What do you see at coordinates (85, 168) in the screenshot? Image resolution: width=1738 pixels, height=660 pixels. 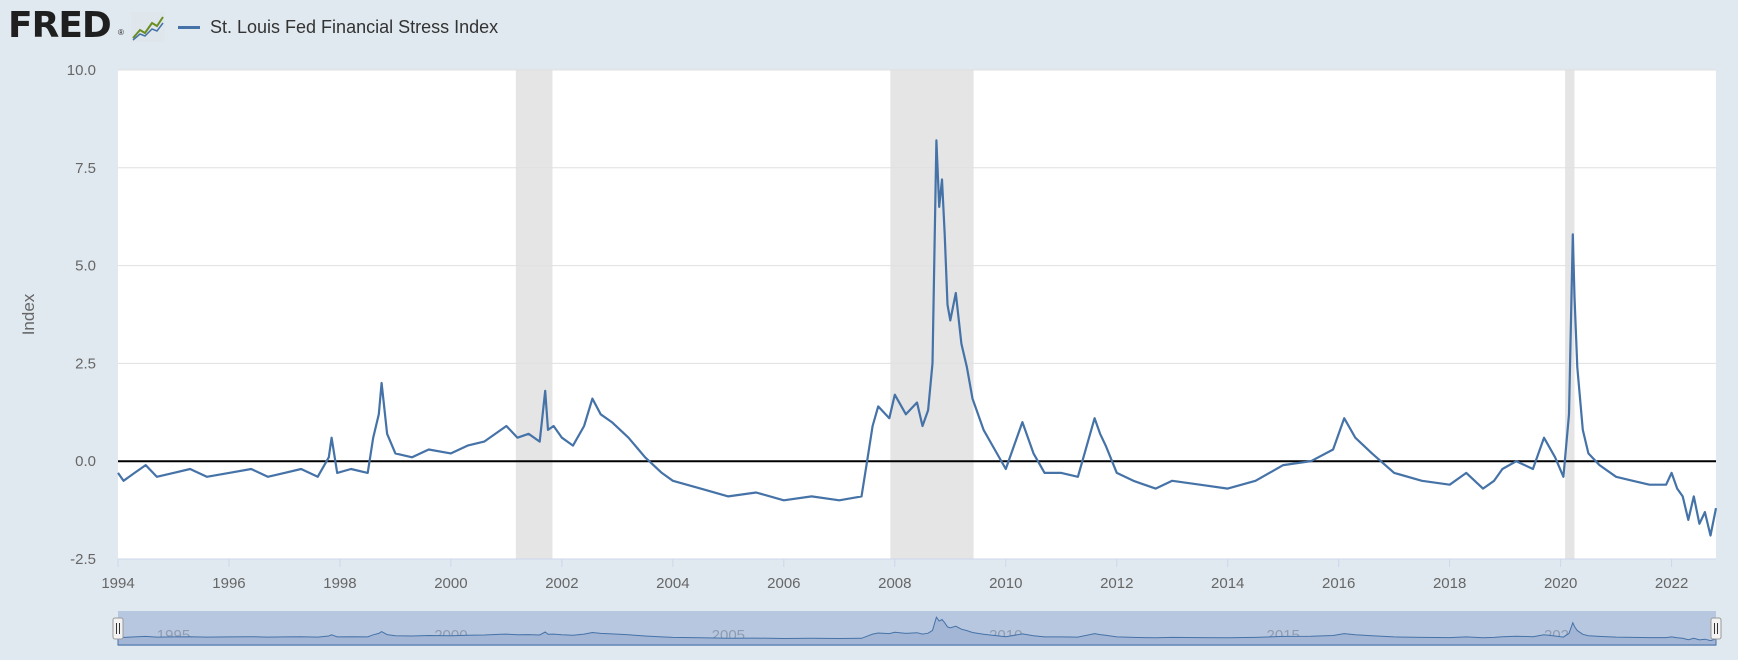 I see `y-tick-label: 7.5` at bounding box center [85, 168].